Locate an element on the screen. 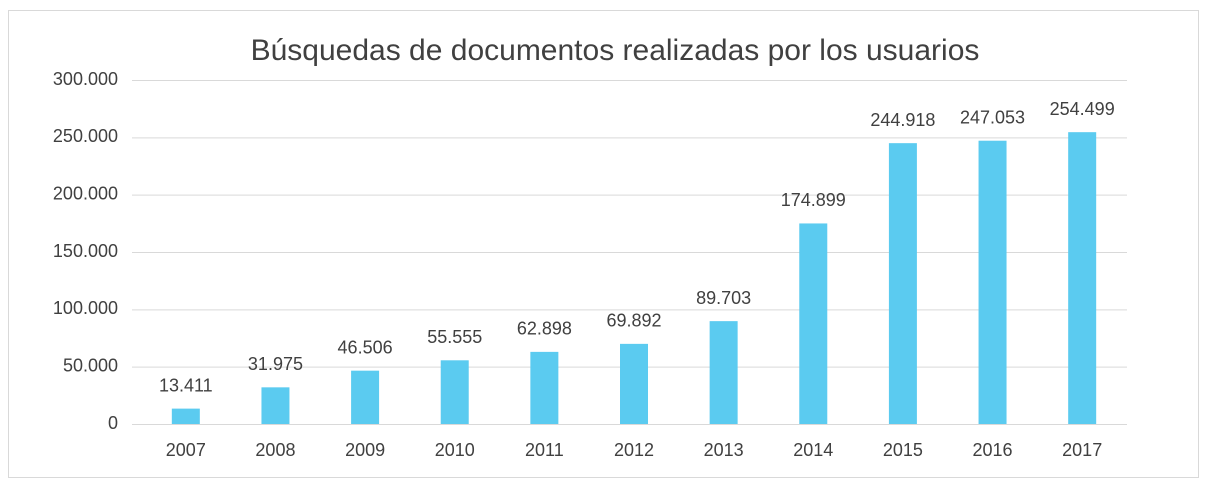  x-tick-label: 2008 is located at coordinates (275, 450).